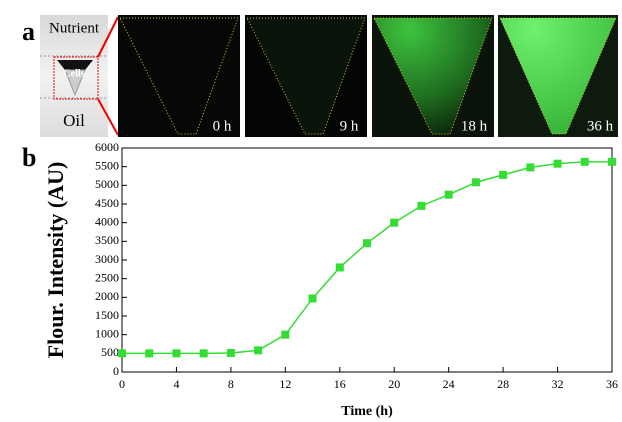  Describe the element at coordinates (107, 240) in the screenshot. I see `y-tick-label: 3500` at that location.